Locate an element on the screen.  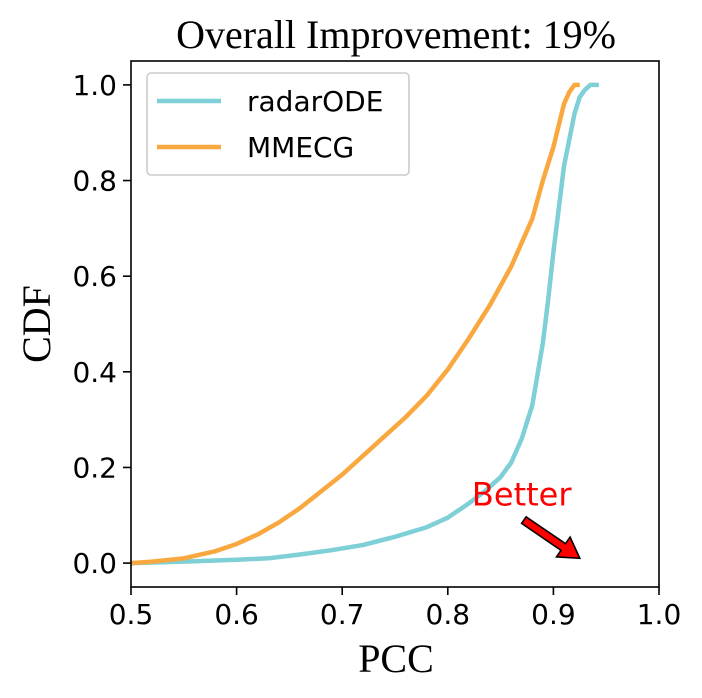
legend-label-mmecg: MMECG is located at coordinates (300, 147).